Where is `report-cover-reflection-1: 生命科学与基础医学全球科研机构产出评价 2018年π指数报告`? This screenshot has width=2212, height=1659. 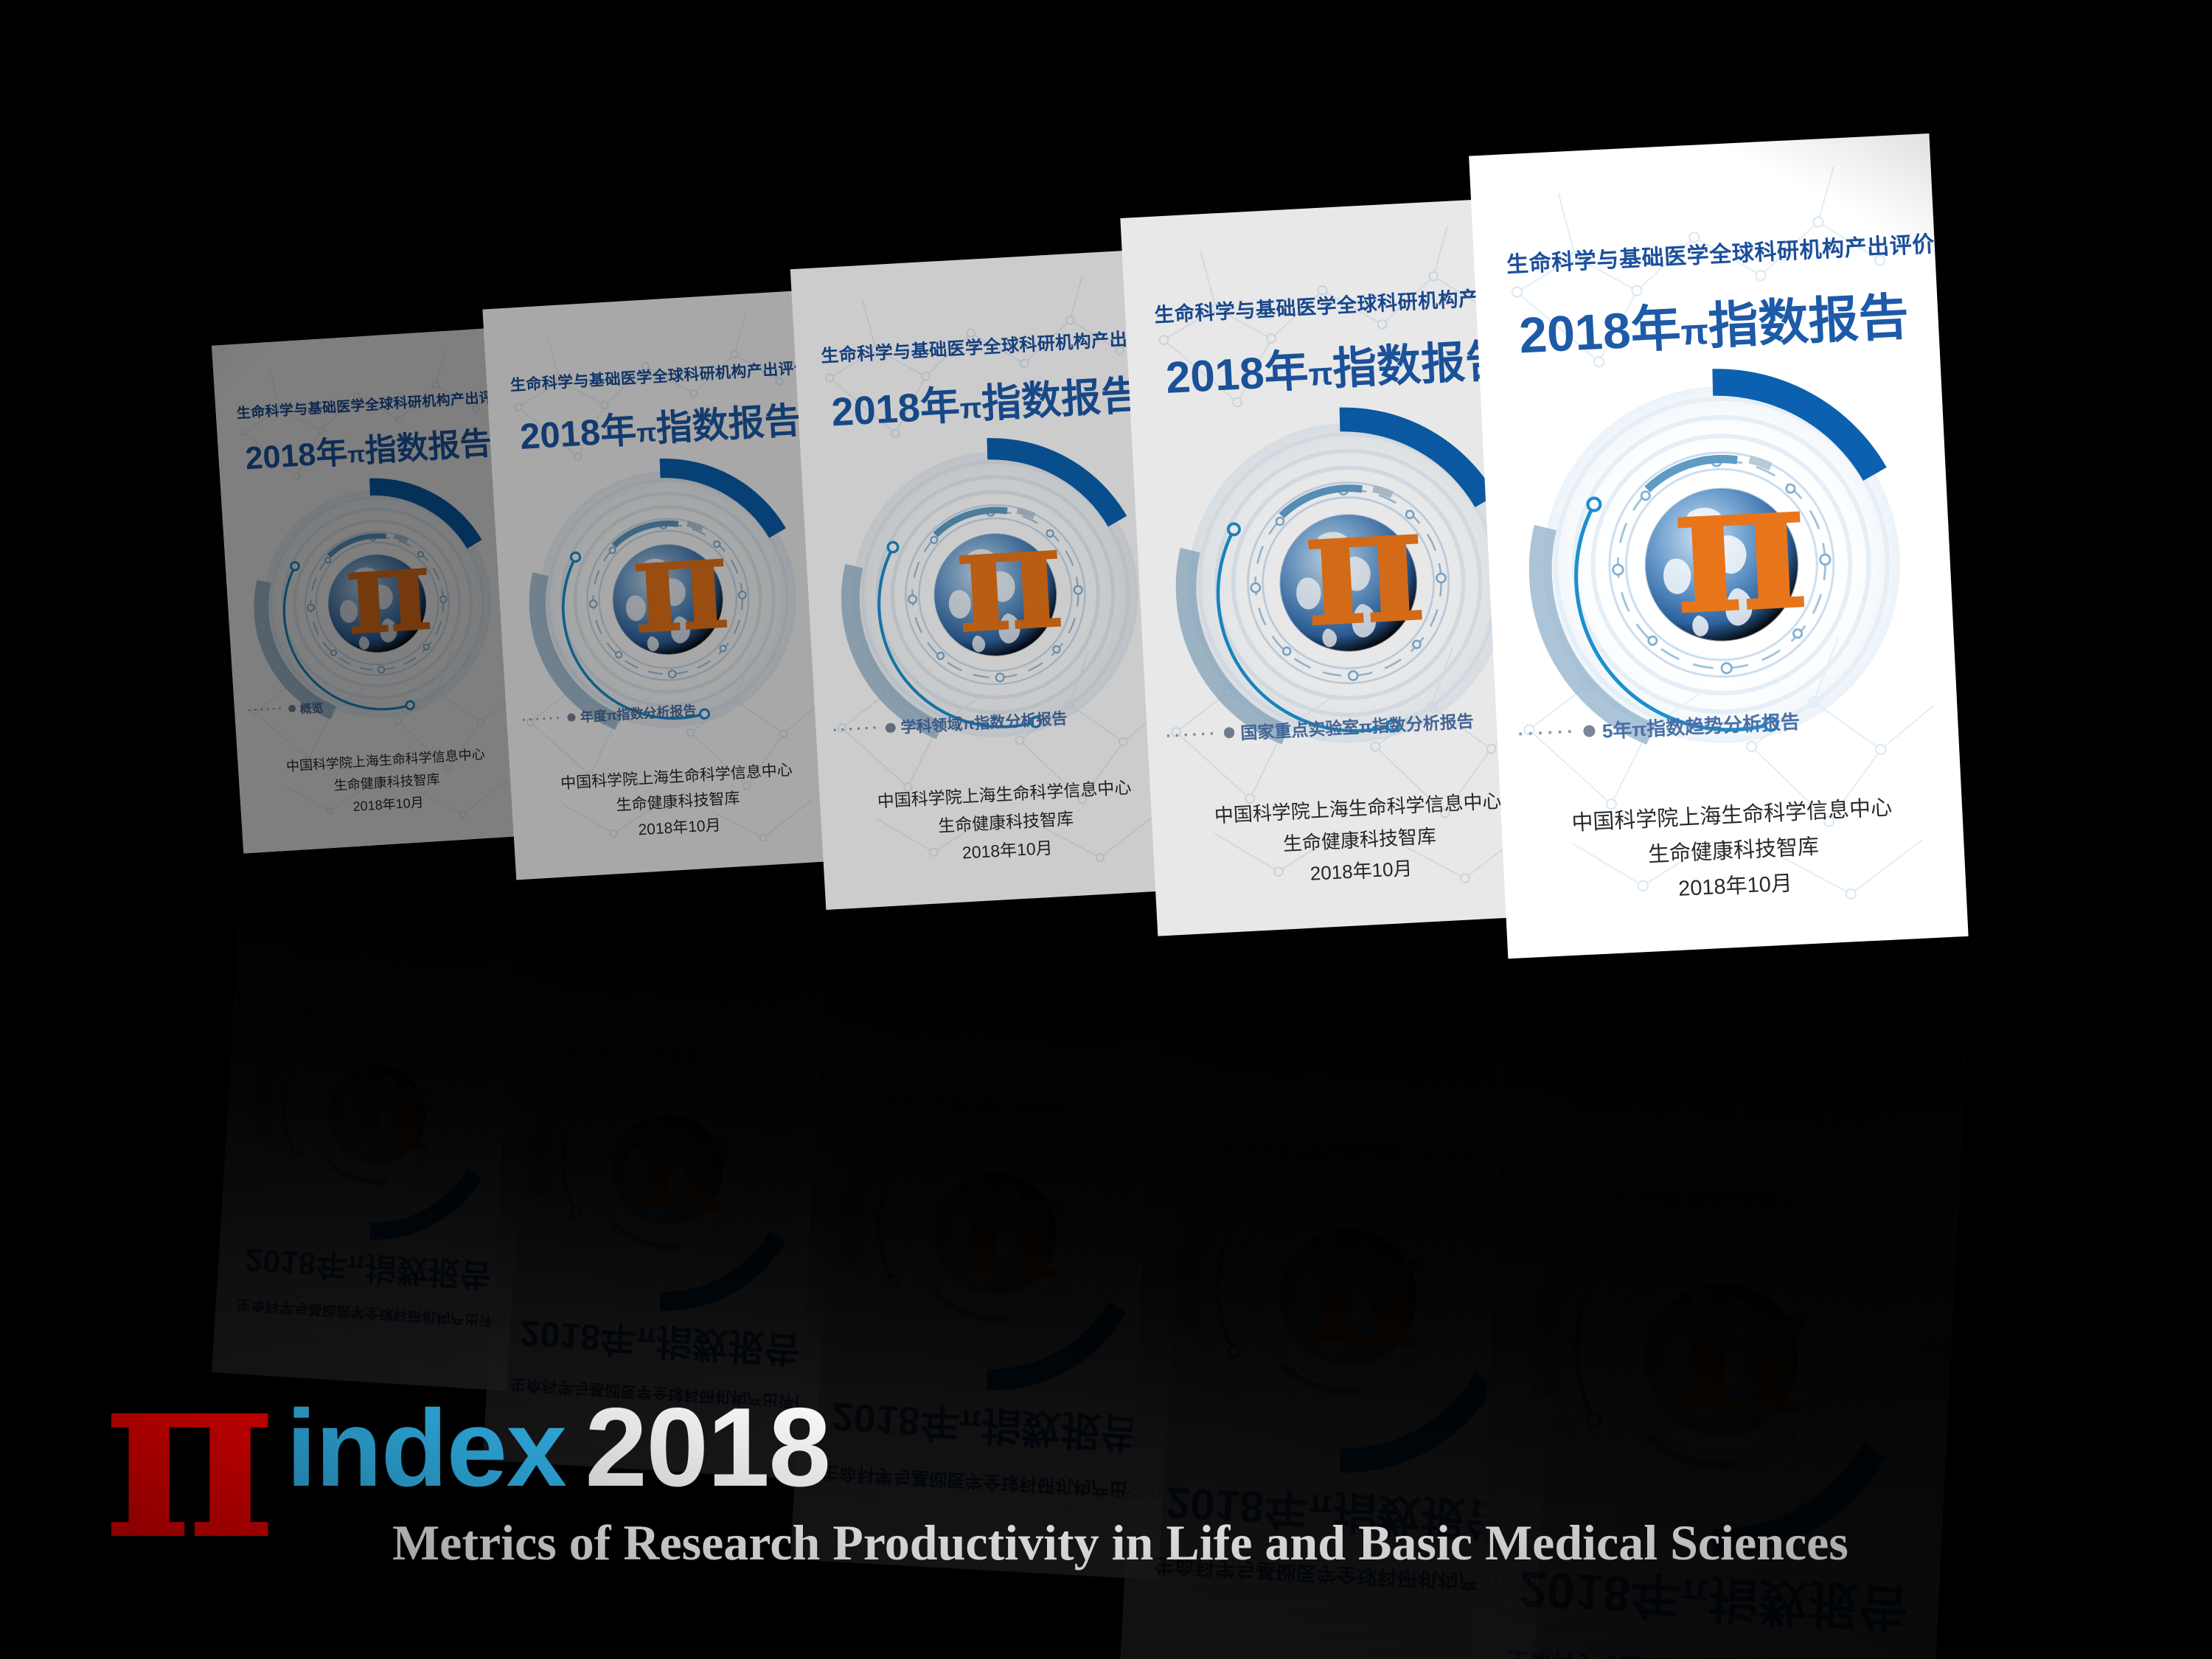
report-cover-reflection-1: 生命科学与基础医学全球科研机构产出评价 2018年π指数报告 is located at coordinates (375, 1127).